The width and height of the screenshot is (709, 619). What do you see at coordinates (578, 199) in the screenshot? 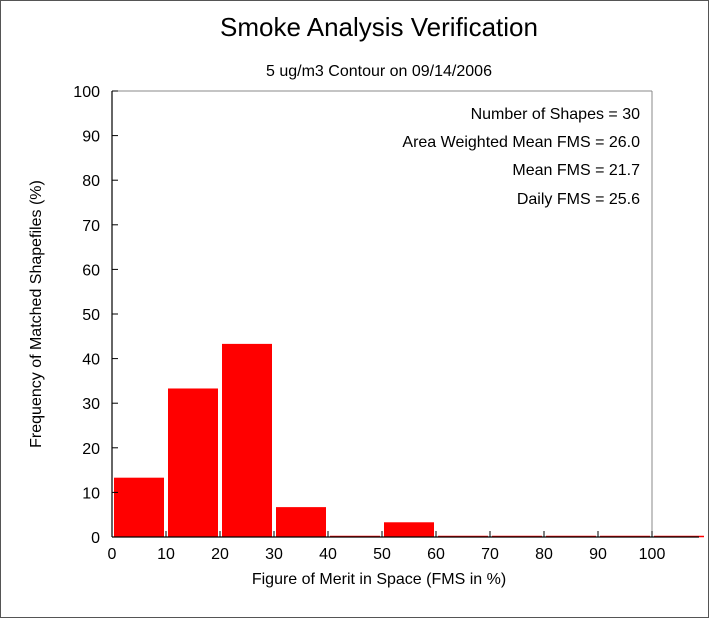
I see `stat-daily-fms: Daily FMS = 25.6` at bounding box center [578, 199].